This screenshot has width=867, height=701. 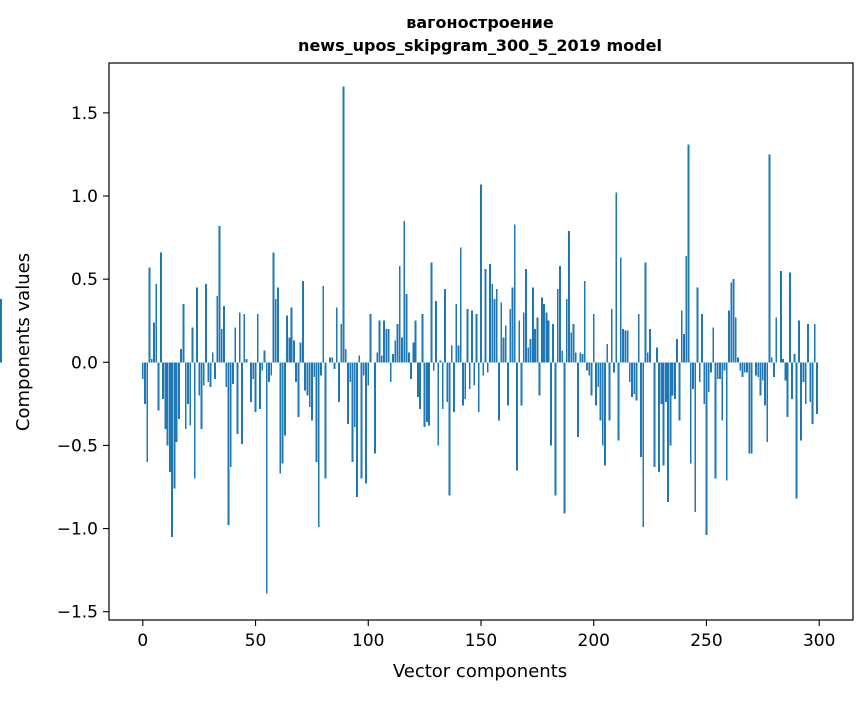 What do you see at coordinates (594, 641) in the screenshot?
I see `x-tick-label: 200` at bounding box center [594, 641].